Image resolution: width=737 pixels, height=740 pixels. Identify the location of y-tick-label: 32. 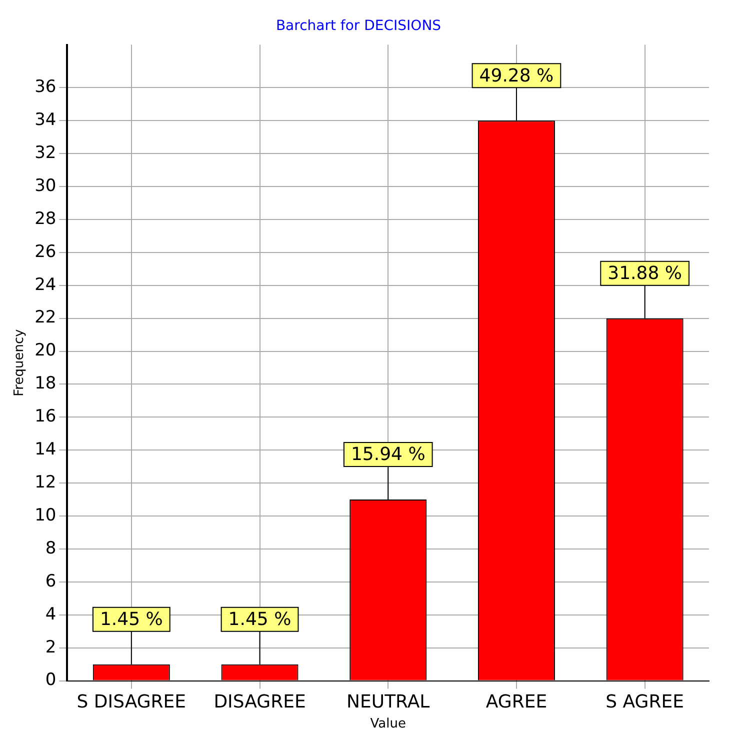
(45, 152).